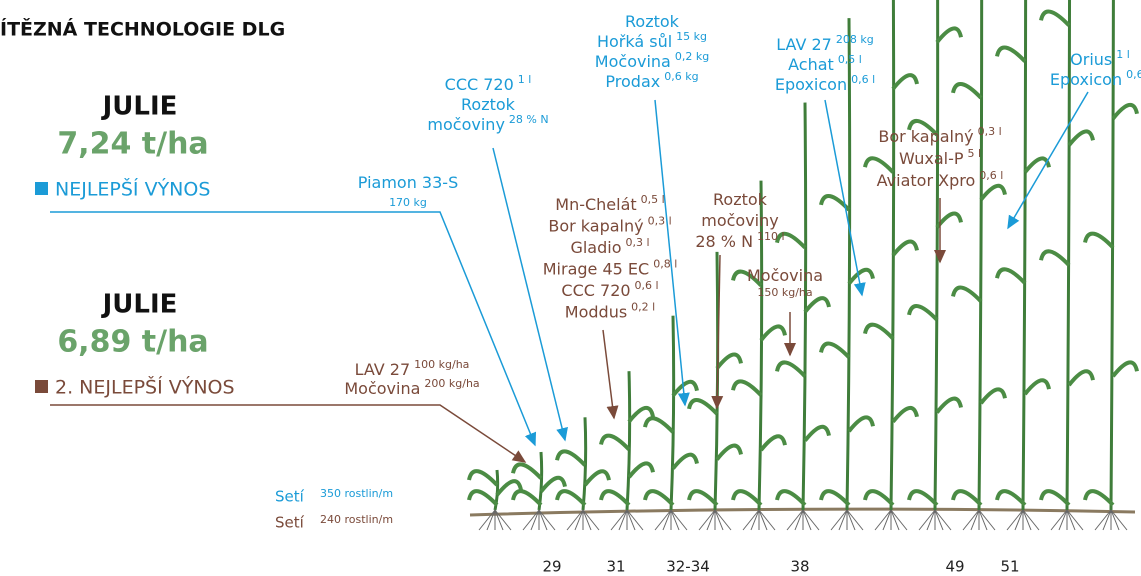  I want to click on annotation-line: Epoxicon 0,6 l, so click(825, 83).